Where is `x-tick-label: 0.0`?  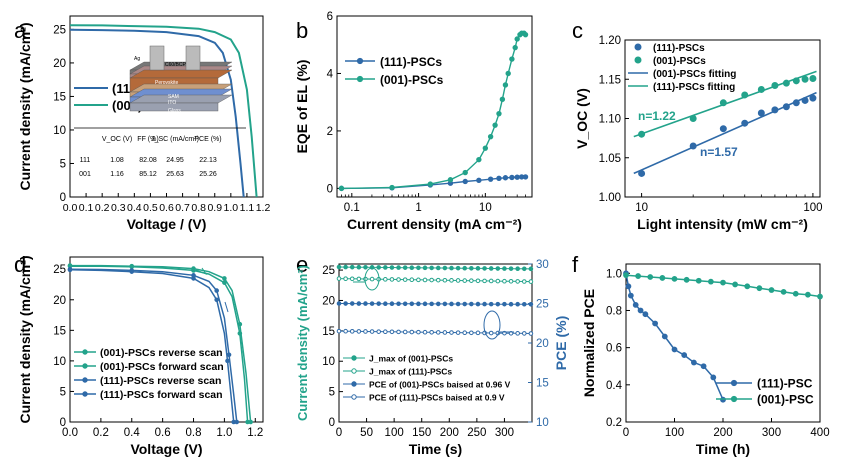 x-tick-label: 0.0 is located at coordinates (70, 208).